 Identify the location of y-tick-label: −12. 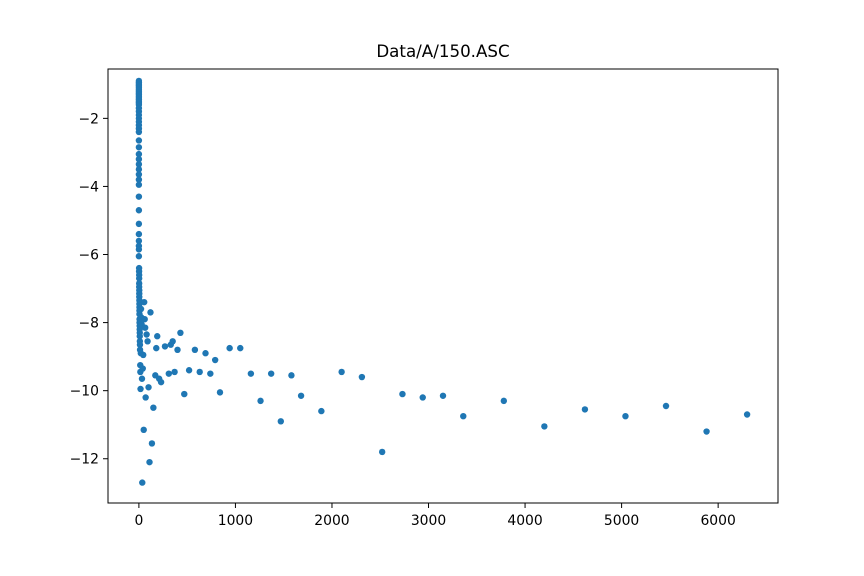
(84, 460).